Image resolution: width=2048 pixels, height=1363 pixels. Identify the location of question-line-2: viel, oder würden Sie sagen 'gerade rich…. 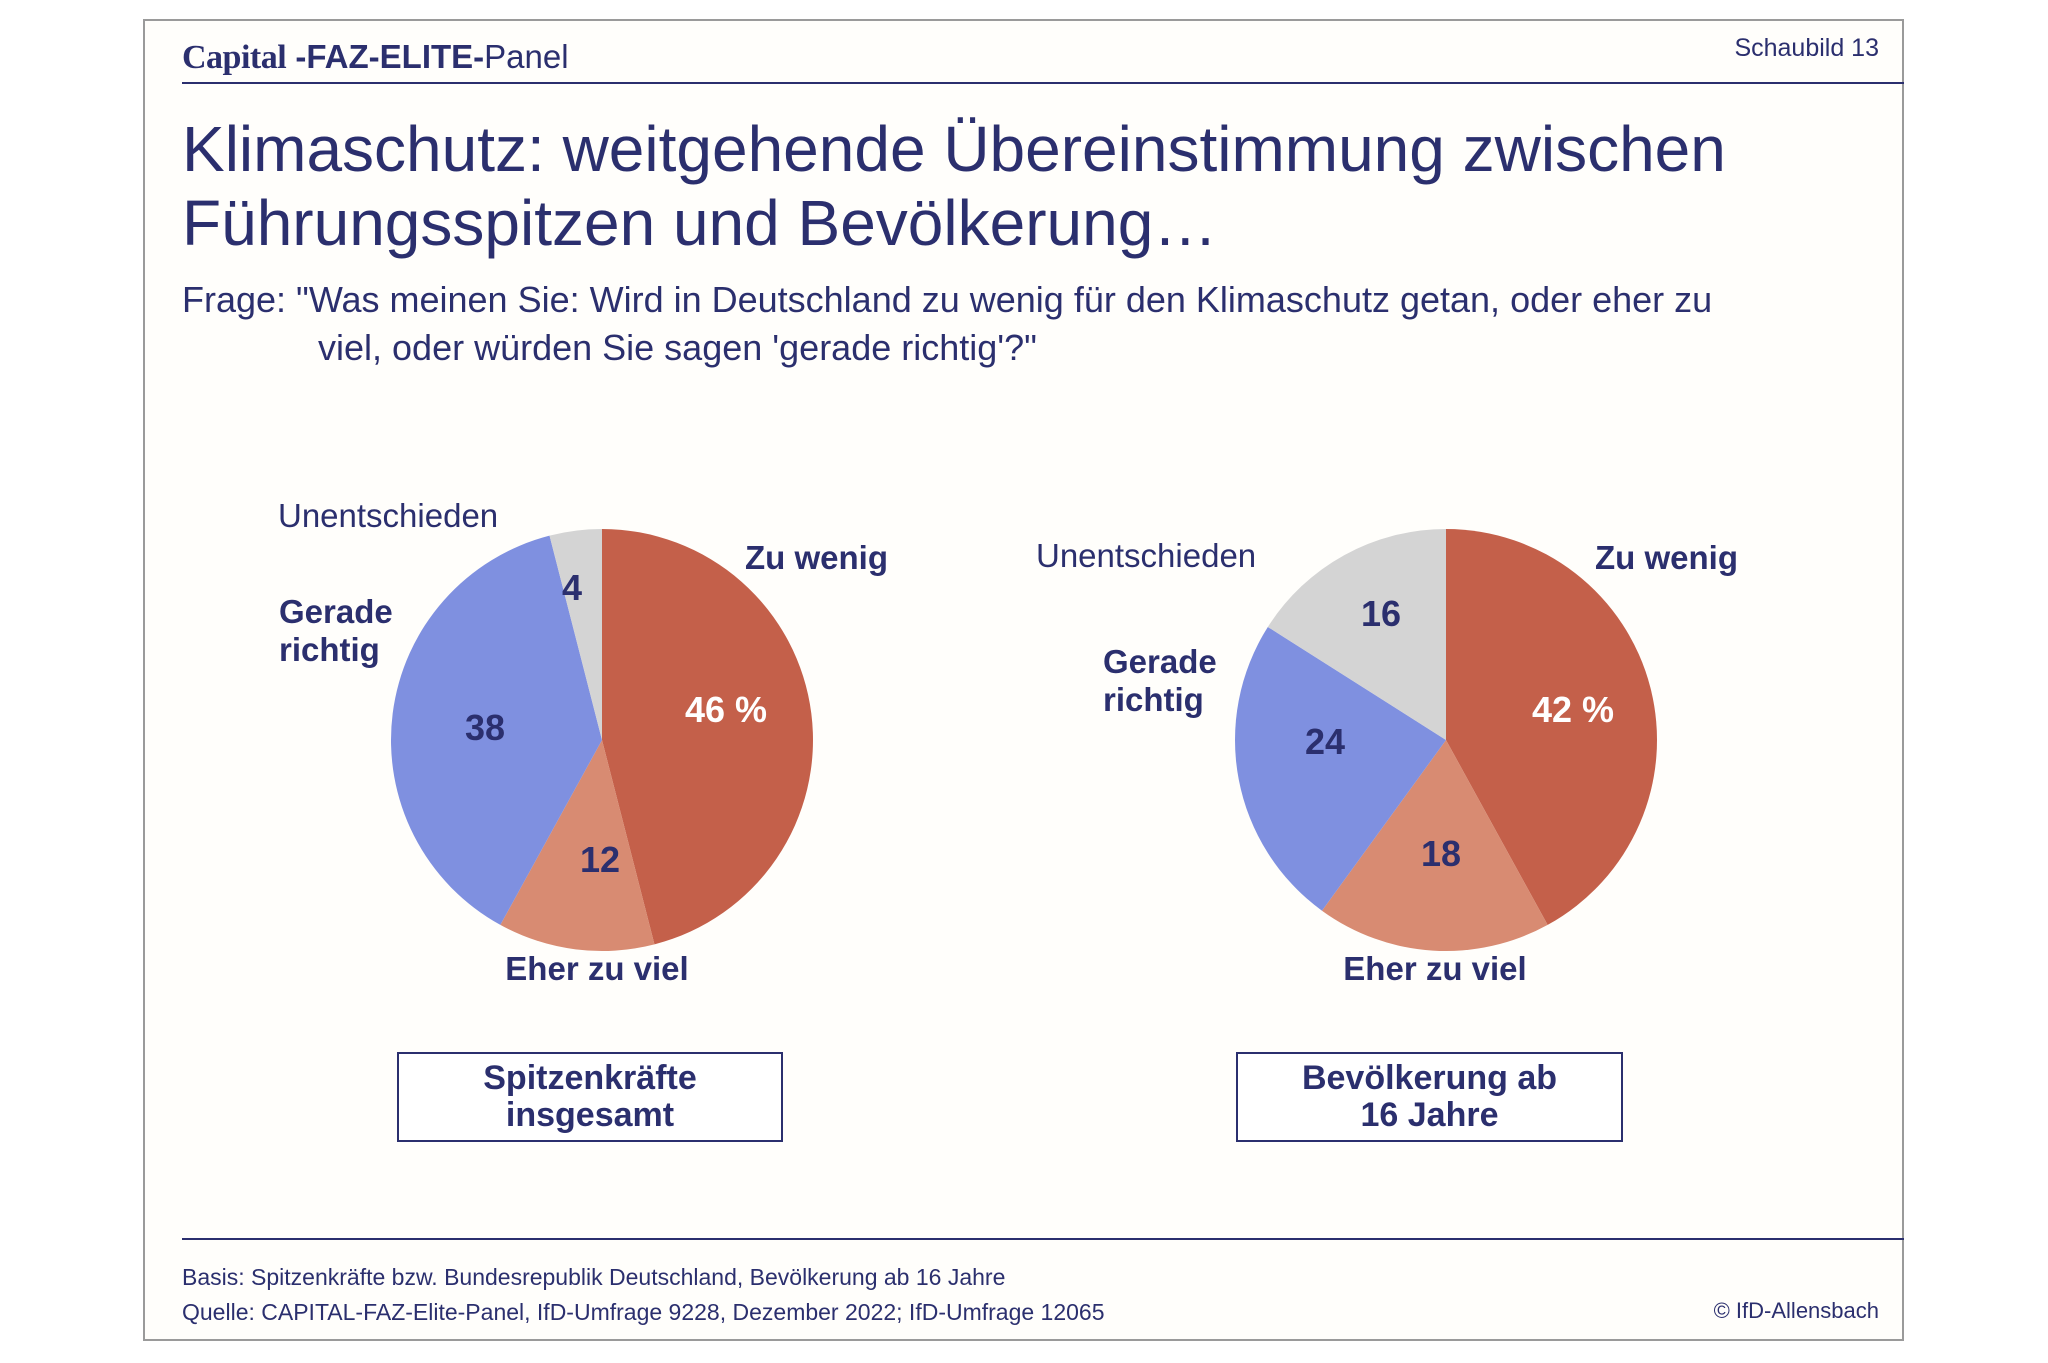
(677, 347).